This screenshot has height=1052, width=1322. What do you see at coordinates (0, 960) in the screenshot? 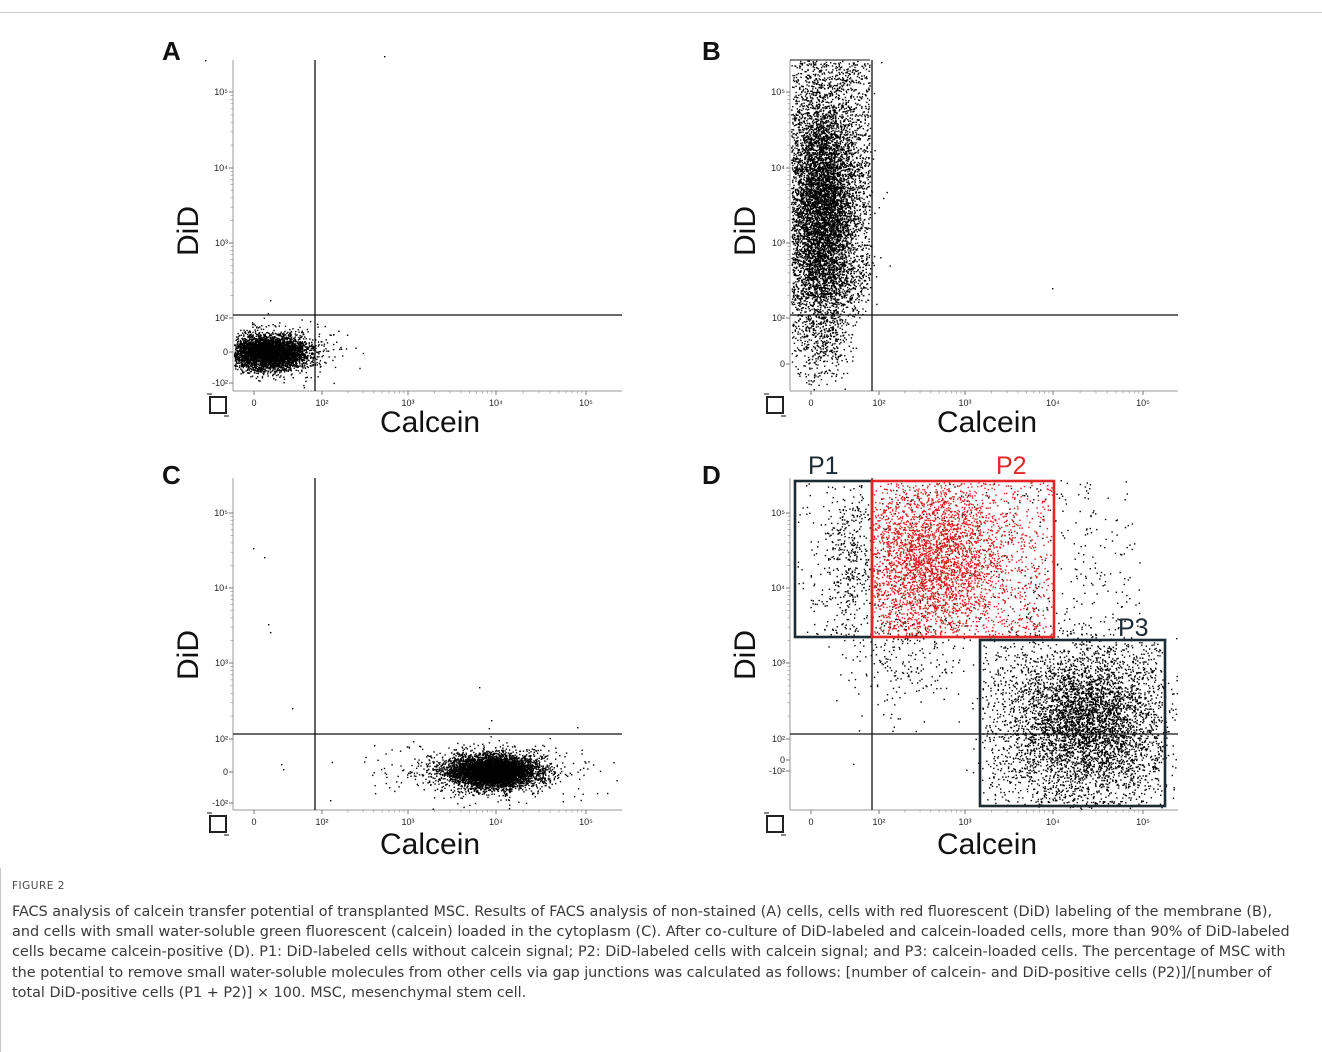
I see `caption-left-rule` at bounding box center [0, 960].